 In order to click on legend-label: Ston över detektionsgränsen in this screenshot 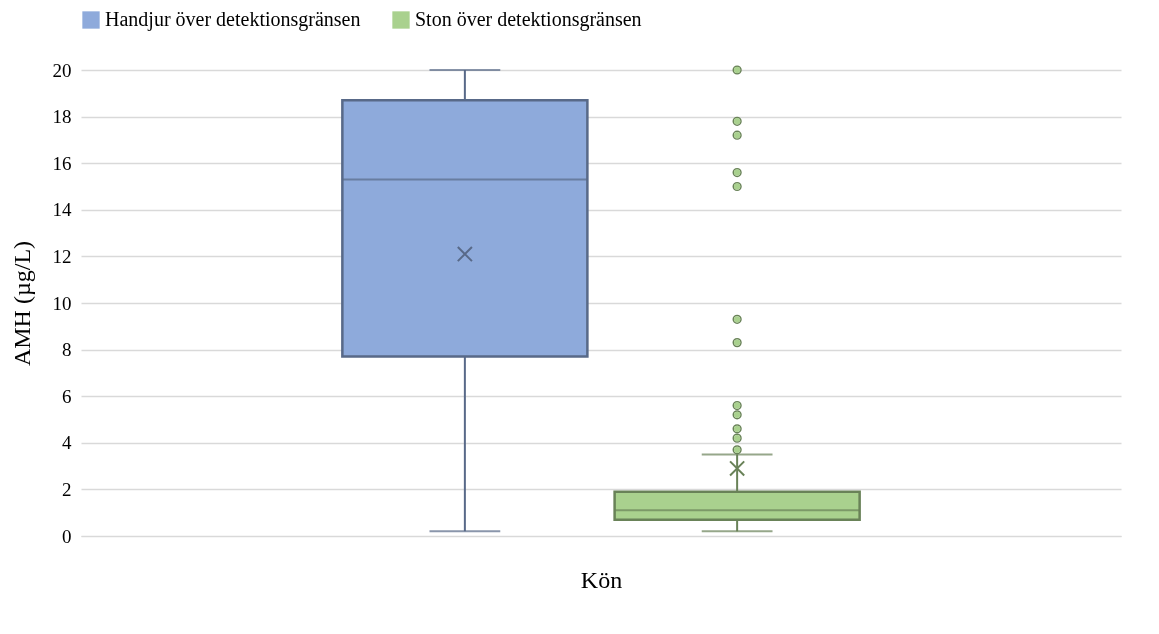, I will do `click(528, 19)`.